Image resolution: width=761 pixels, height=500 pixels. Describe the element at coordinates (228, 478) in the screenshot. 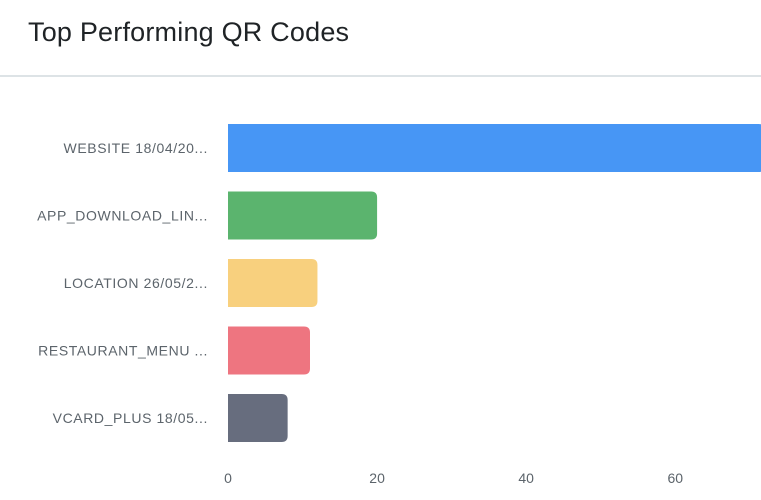

I see `x-tick-label: 0` at that location.